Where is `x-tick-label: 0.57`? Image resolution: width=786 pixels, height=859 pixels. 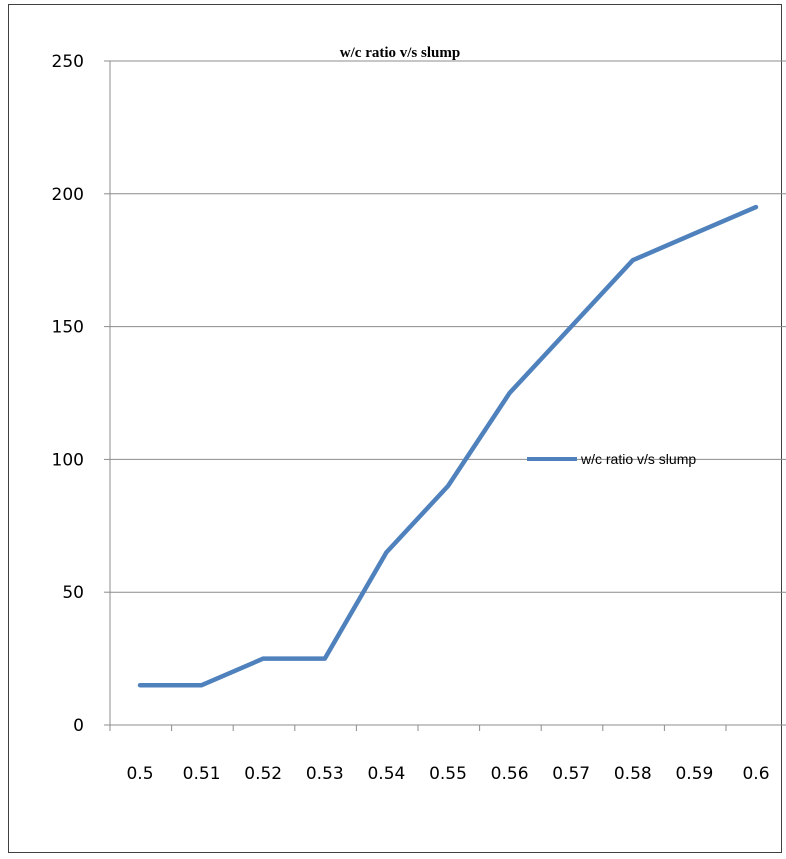 x-tick-label: 0.57 is located at coordinates (571, 774).